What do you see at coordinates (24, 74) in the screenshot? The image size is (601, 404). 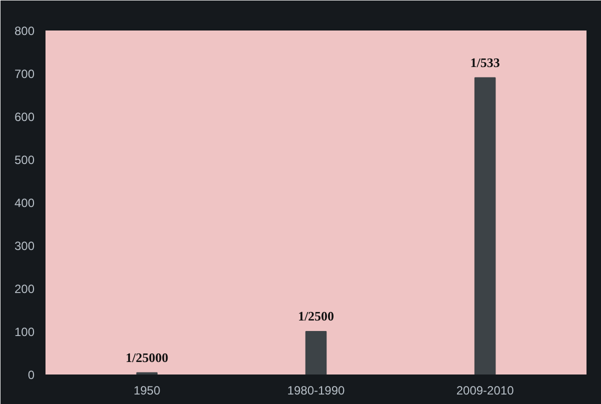 I see `y-tick-label: 700` at bounding box center [24, 74].